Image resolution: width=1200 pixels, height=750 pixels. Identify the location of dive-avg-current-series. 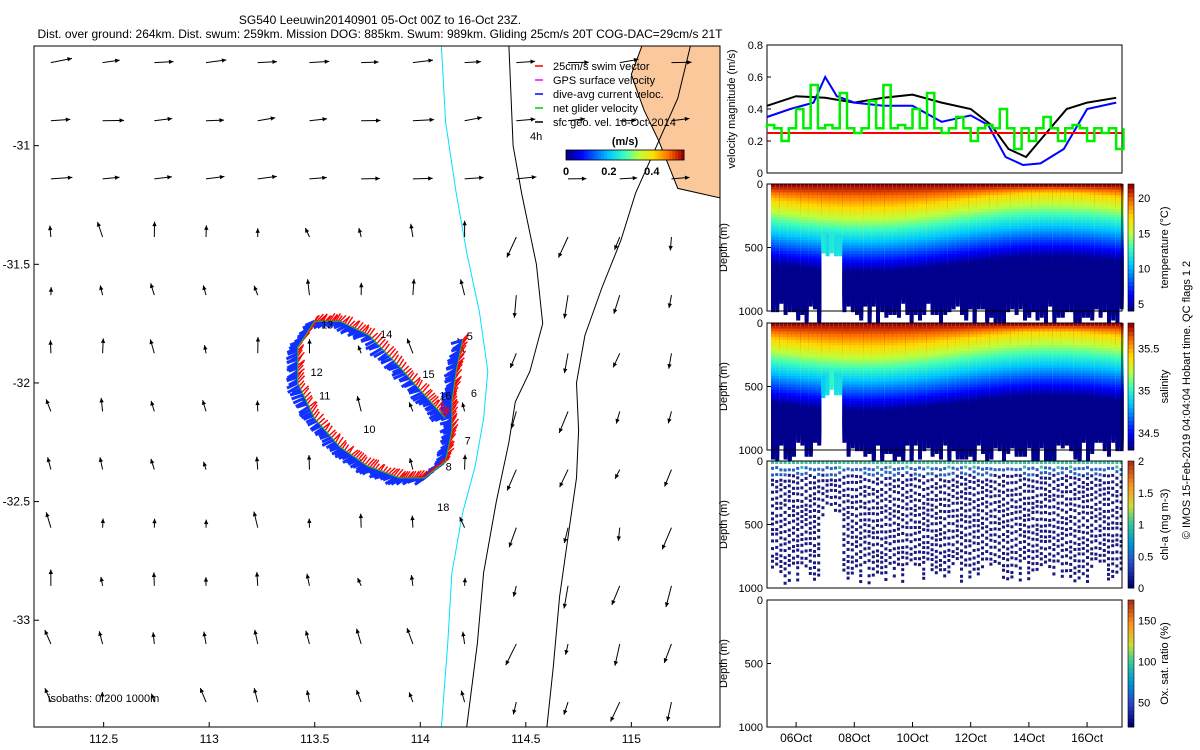
(941, 120).